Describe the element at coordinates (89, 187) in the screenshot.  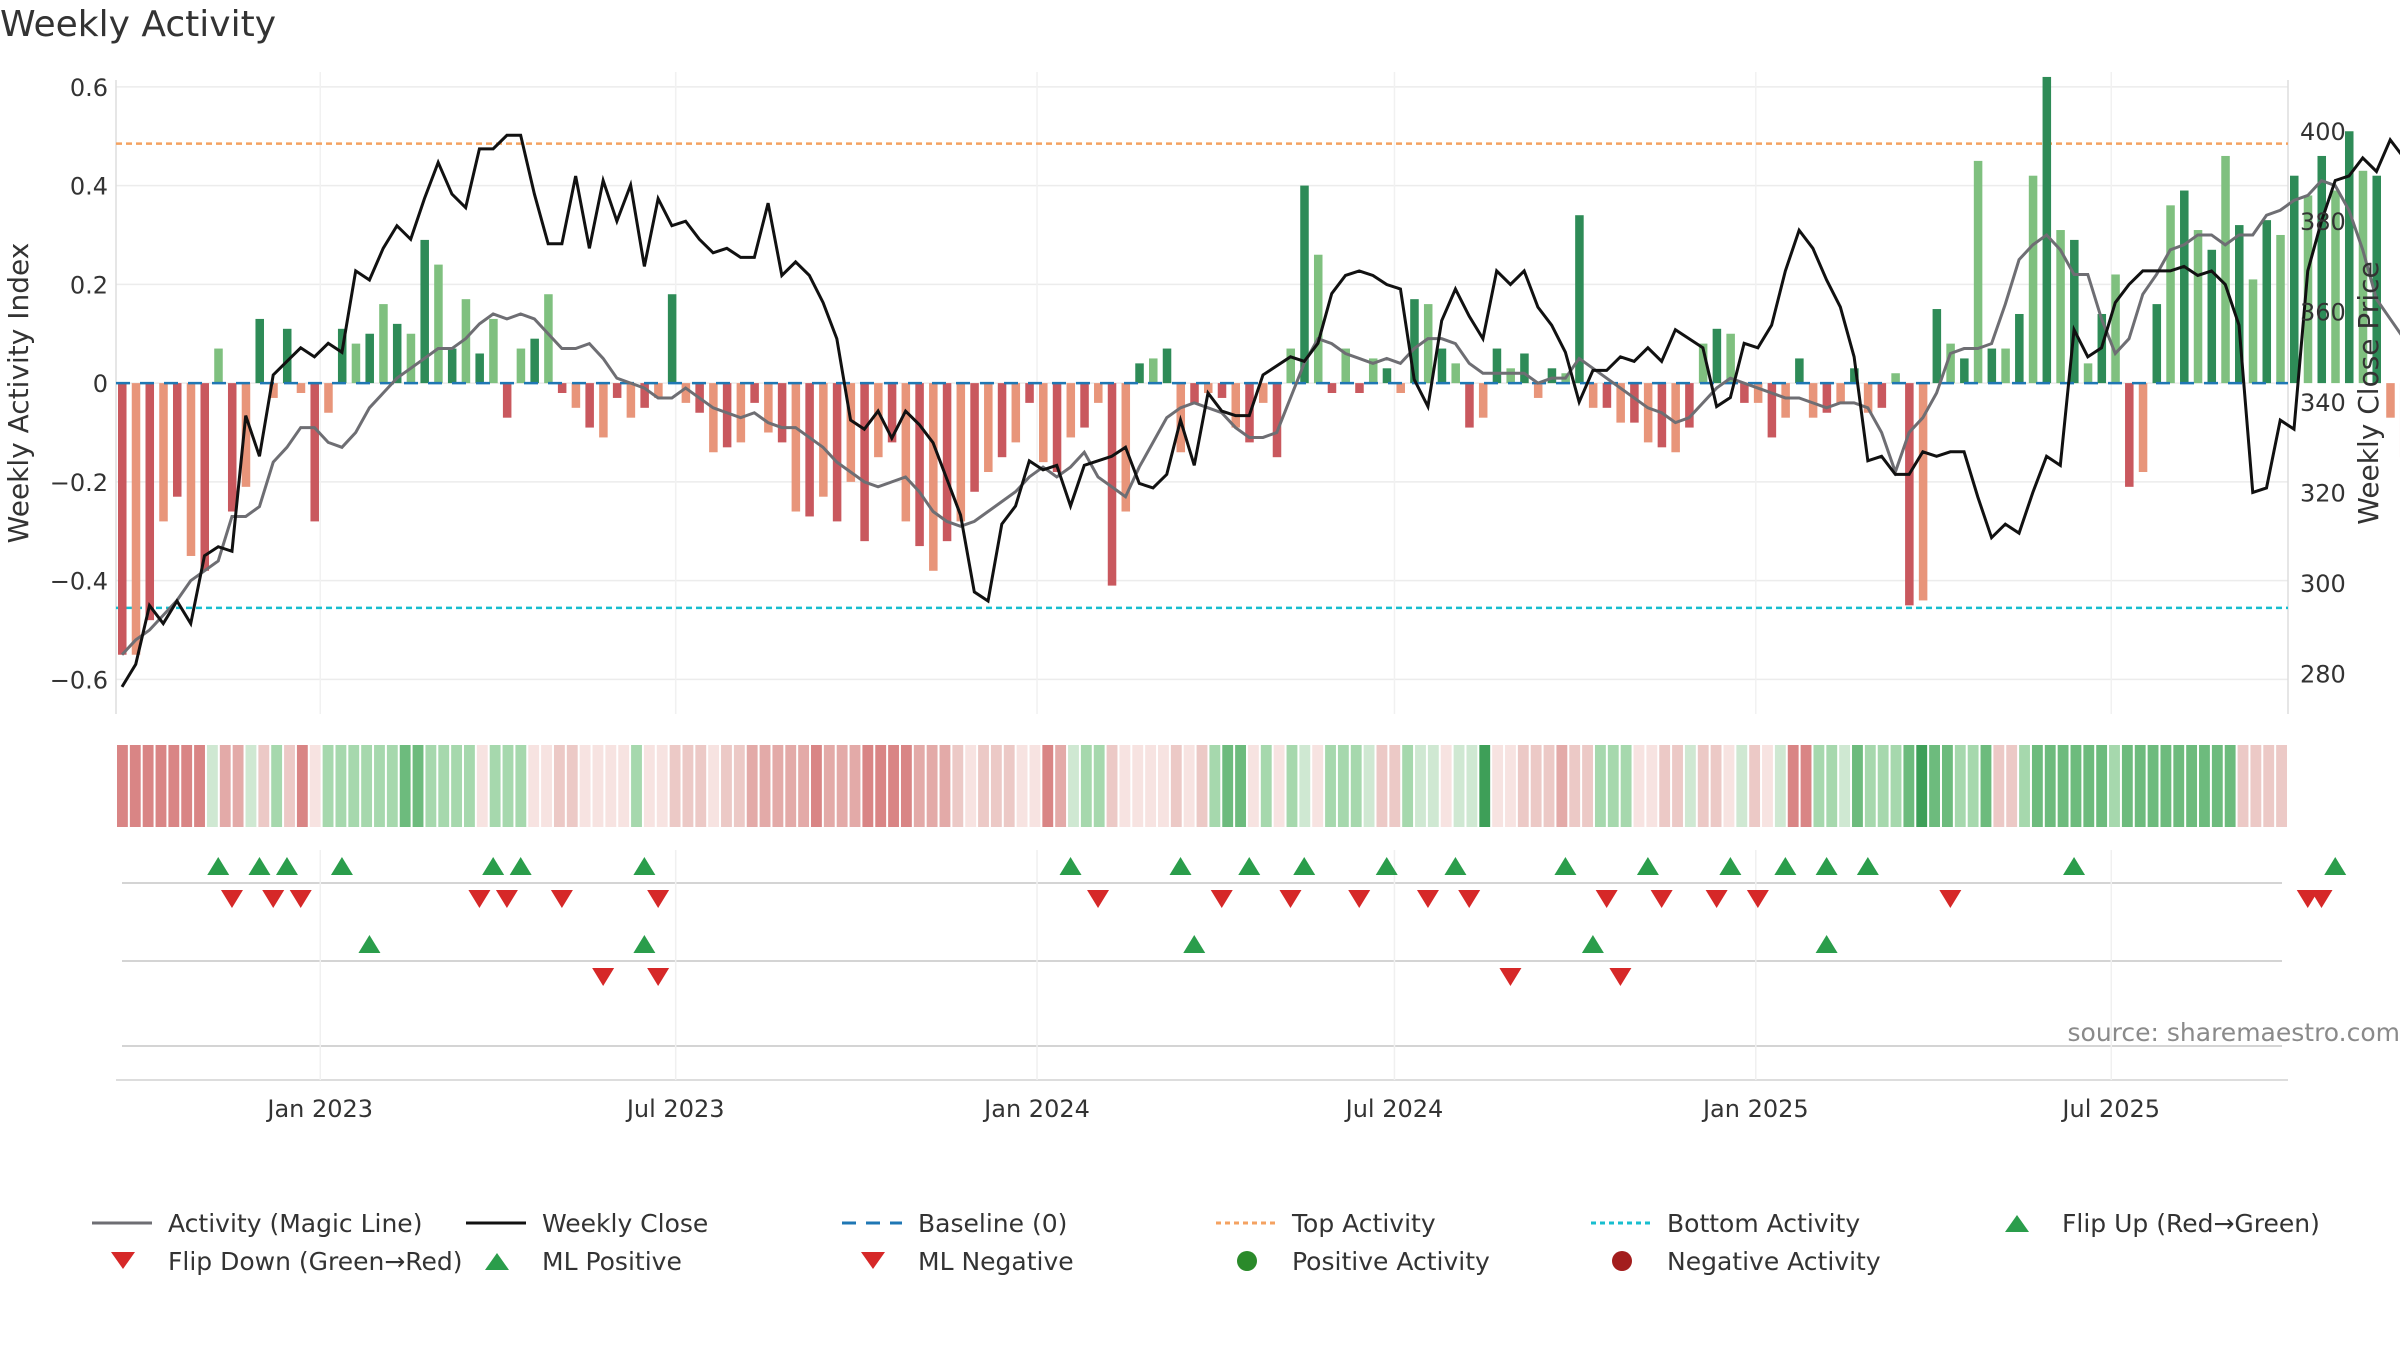
I see `y-tick-label: 0.4` at that location.